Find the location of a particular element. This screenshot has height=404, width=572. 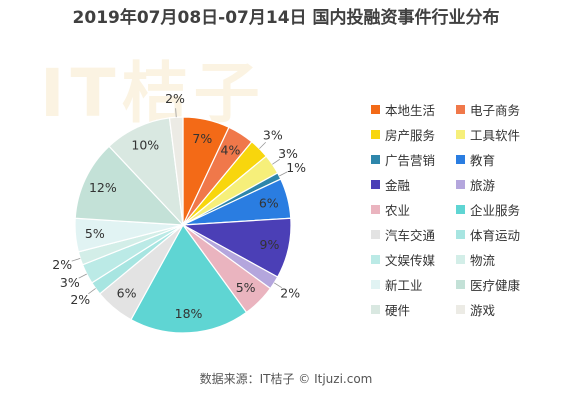

legend-label: 硬件 is located at coordinates (398, 310).